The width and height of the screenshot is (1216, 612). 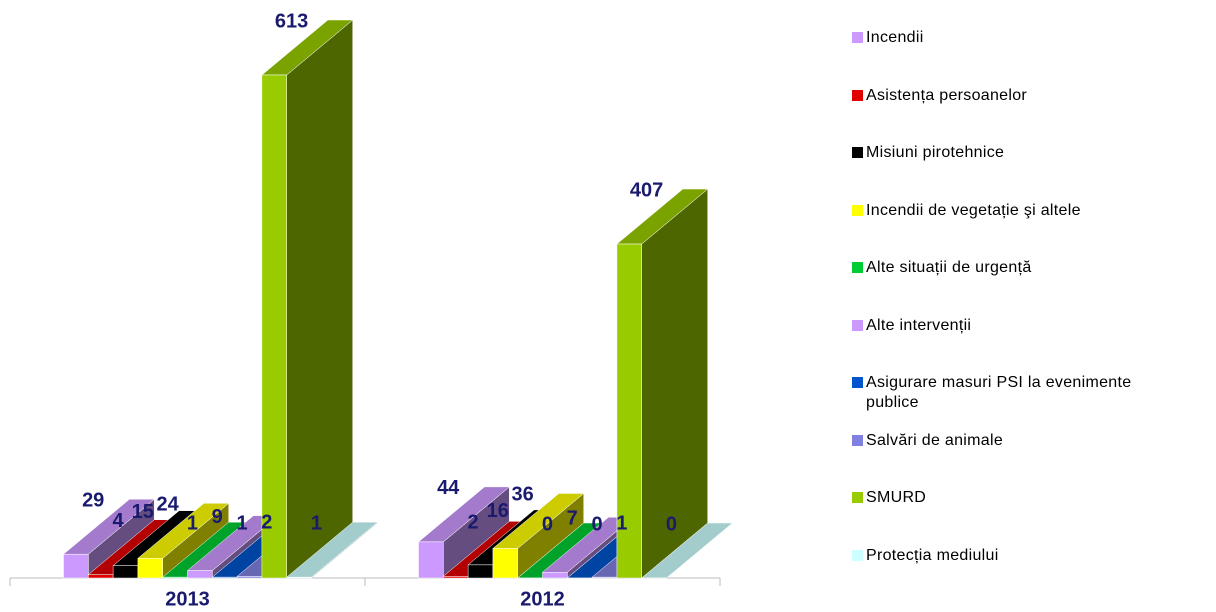 I want to click on legend-item: Incendii de vegetație şi altele, so click(x=1019, y=211).